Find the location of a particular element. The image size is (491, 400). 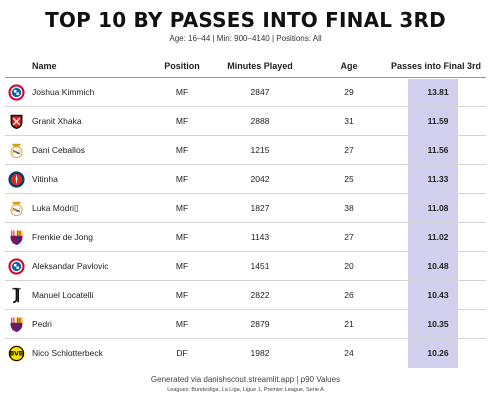

minutes-played: 1143 is located at coordinates (260, 237).